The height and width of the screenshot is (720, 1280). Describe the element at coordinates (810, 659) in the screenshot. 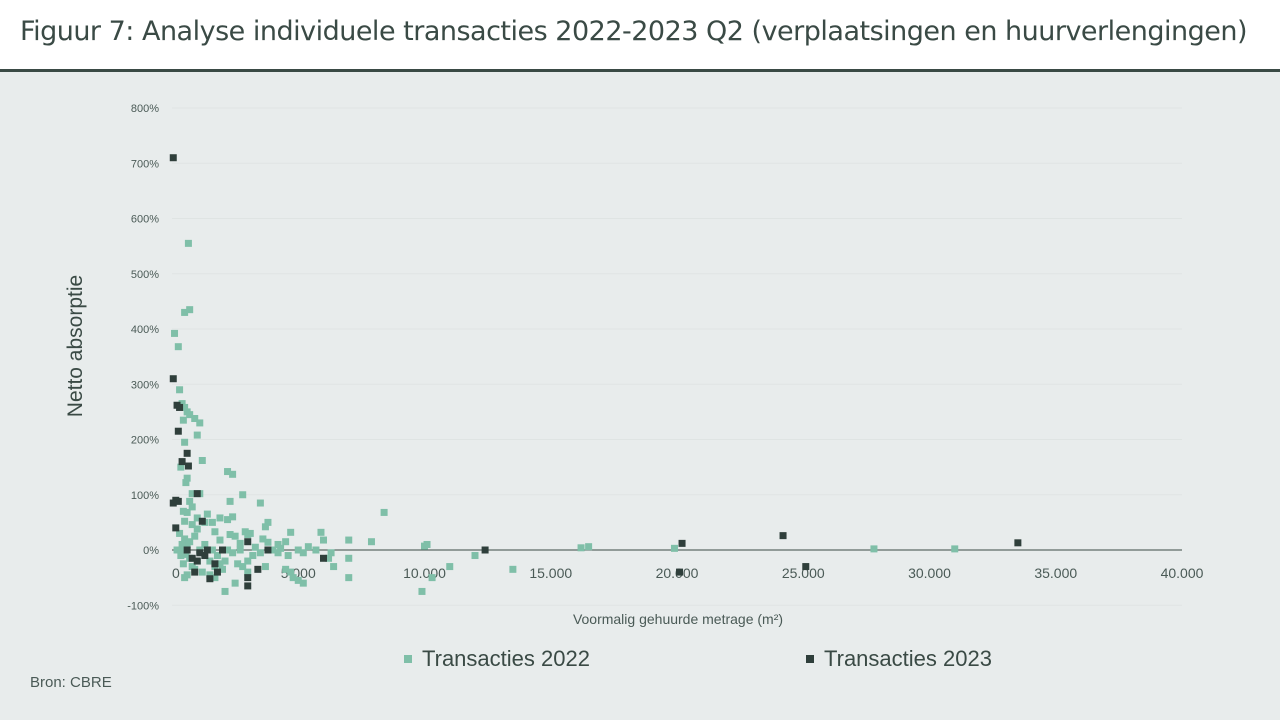

I see `legend-swatch-2023` at that location.